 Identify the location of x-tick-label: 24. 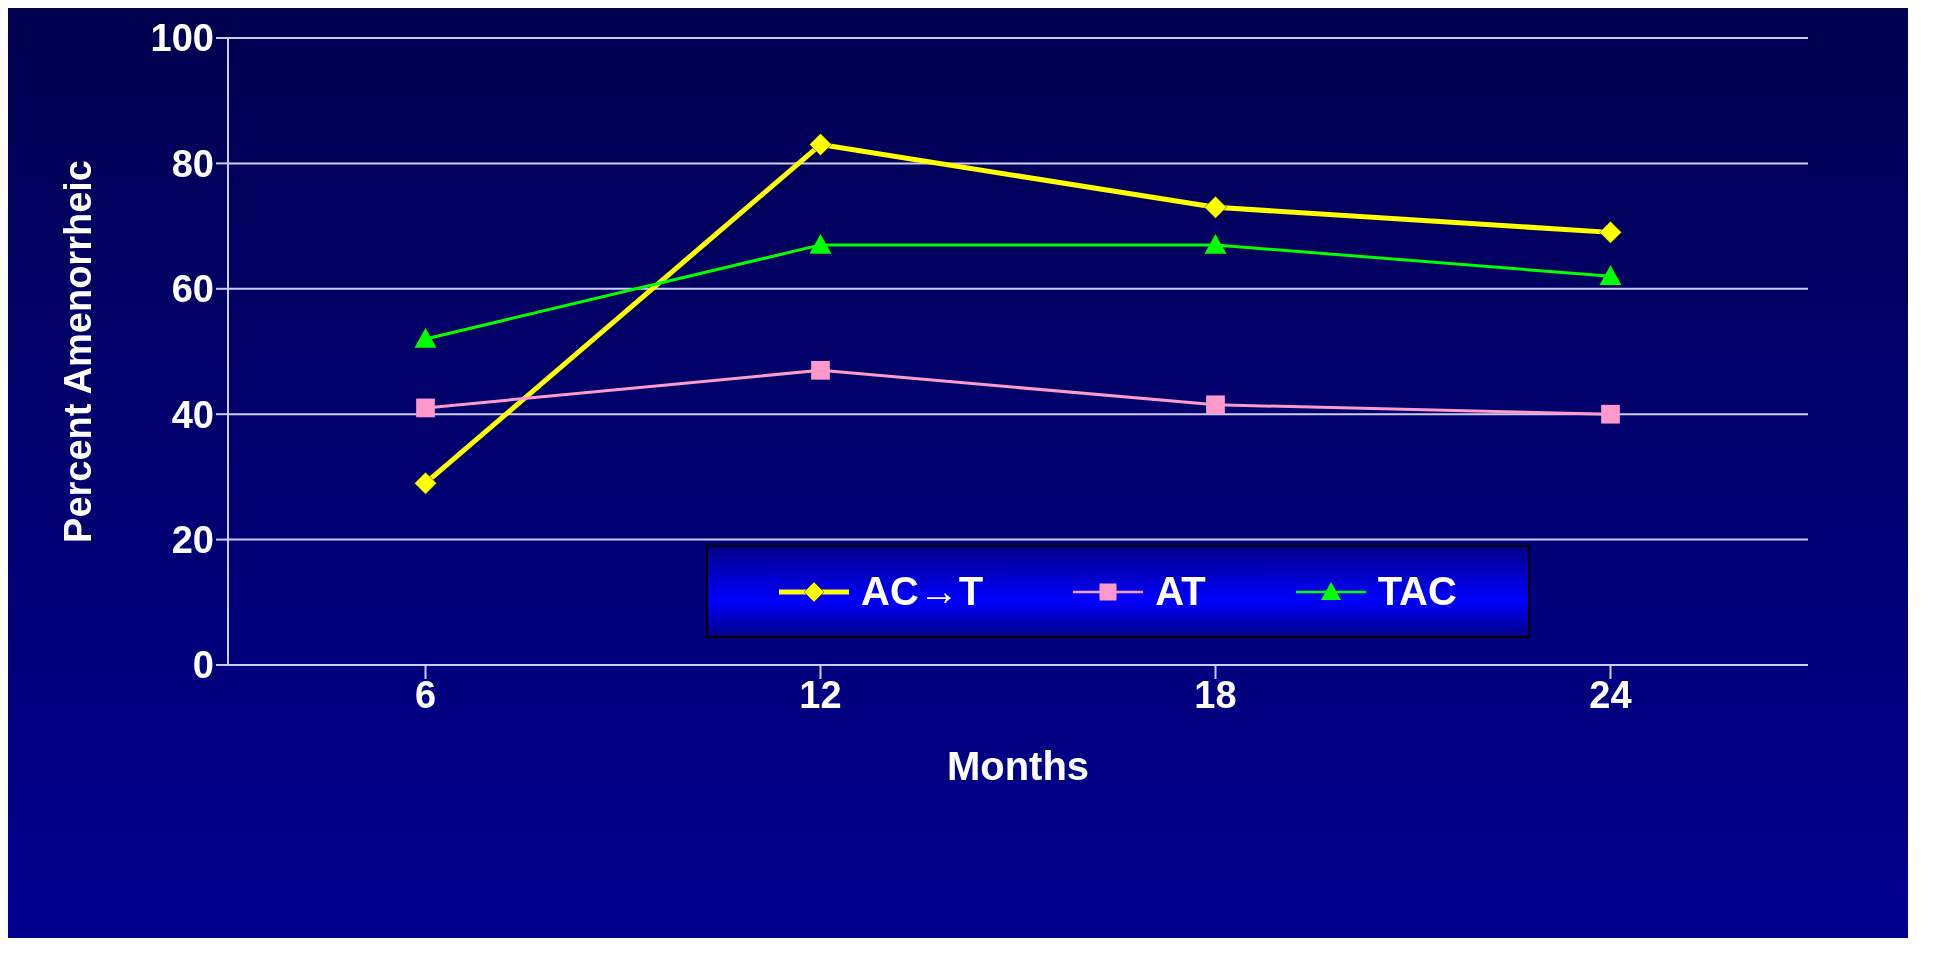
(1610, 694).